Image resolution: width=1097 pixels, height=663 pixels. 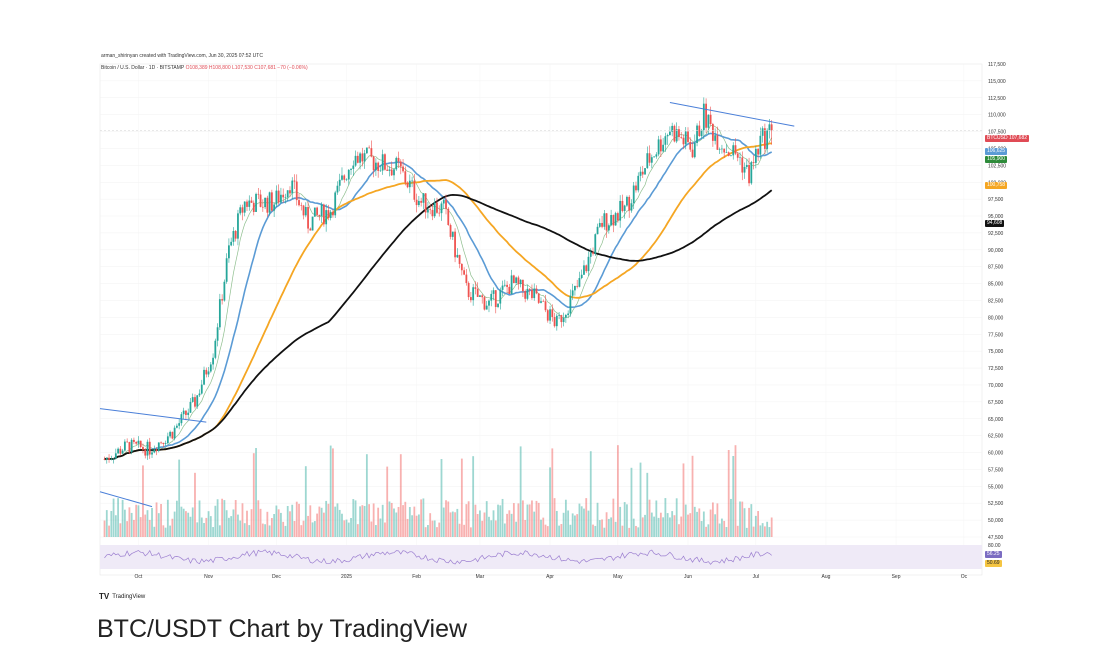 What do you see at coordinates (282, 629) in the screenshot?
I see `chart-caption: BTC/USDT Chart by TradingView` at bounding box center [282, 629].